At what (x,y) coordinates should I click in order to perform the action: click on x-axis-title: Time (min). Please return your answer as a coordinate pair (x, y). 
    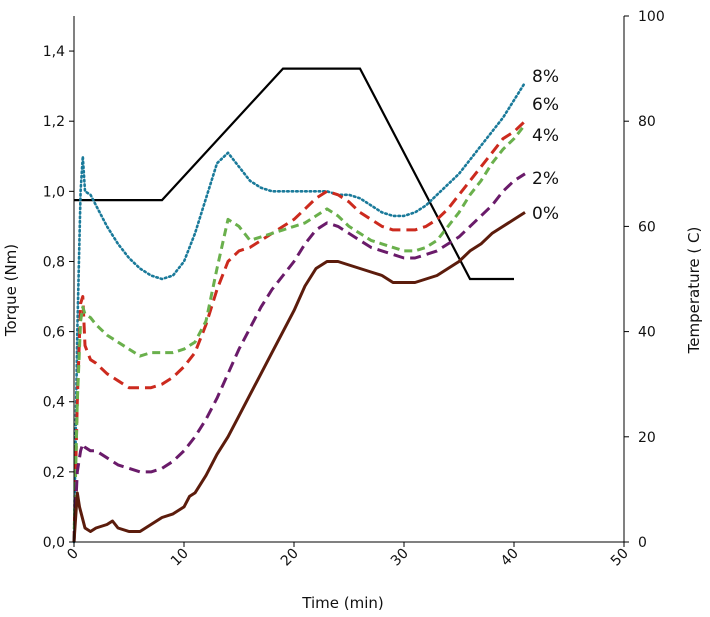
    Looking at the image, I should click on (342, 603).